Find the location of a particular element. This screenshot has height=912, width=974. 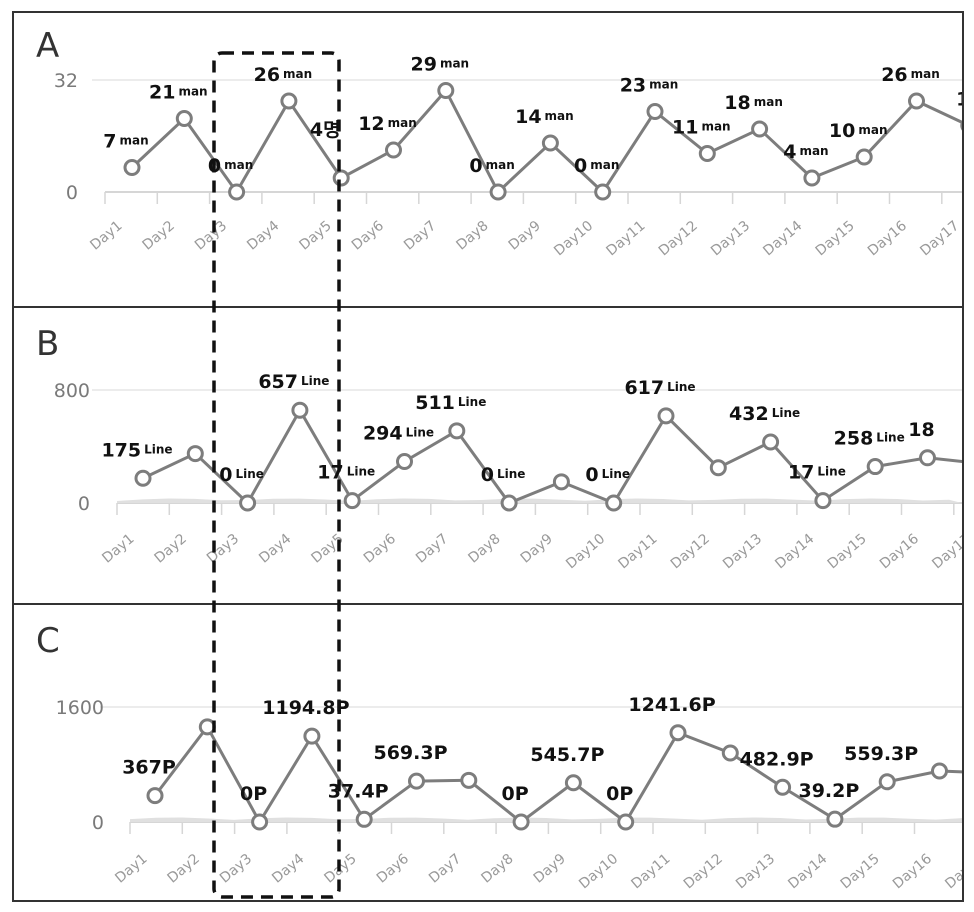

panel-letter: A is located at coordinates (47, 46).